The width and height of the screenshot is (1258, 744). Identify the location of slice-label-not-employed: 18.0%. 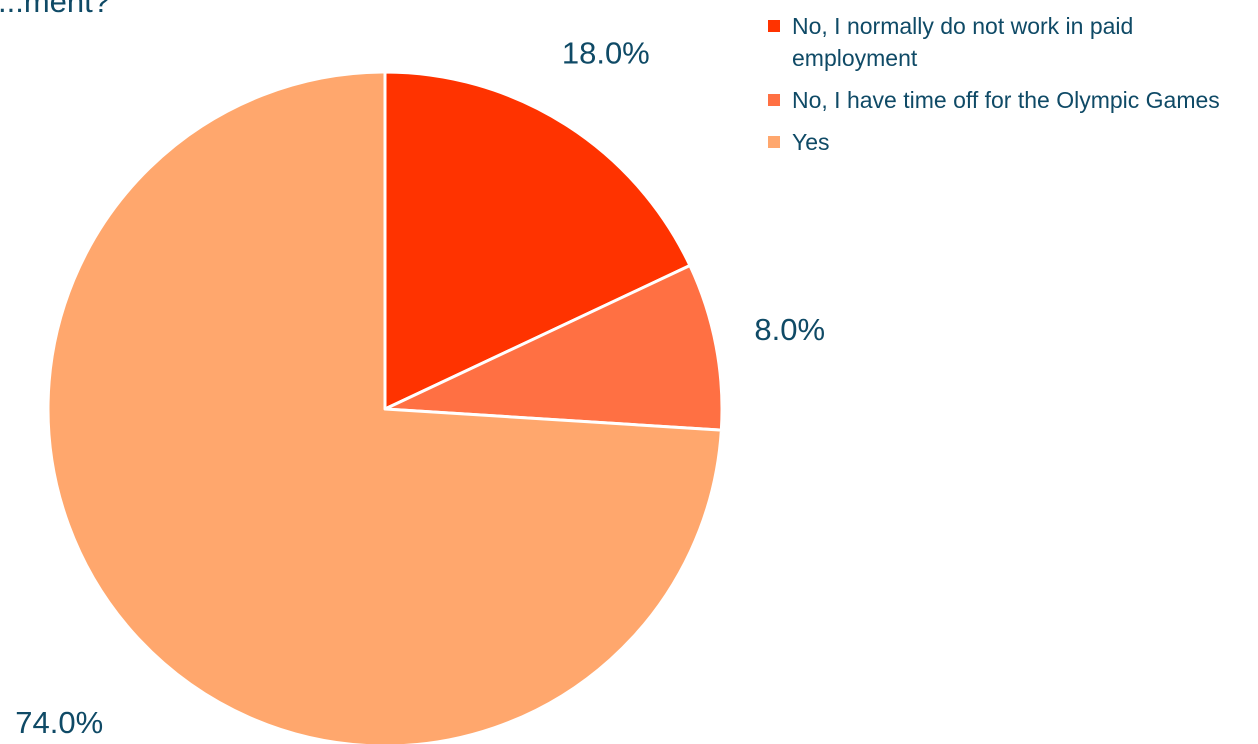
(606, 52).